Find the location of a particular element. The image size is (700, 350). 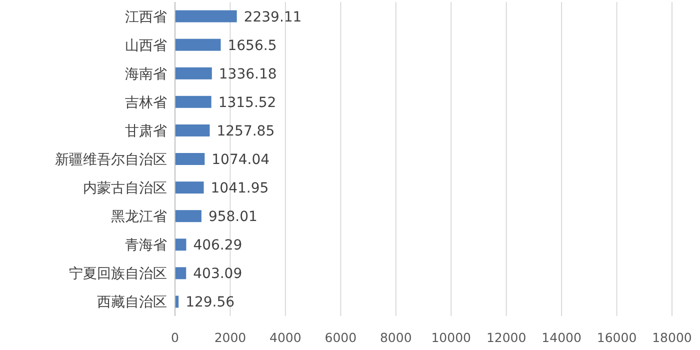

data-label: 1656.5 is located at coordinates (252, 46).